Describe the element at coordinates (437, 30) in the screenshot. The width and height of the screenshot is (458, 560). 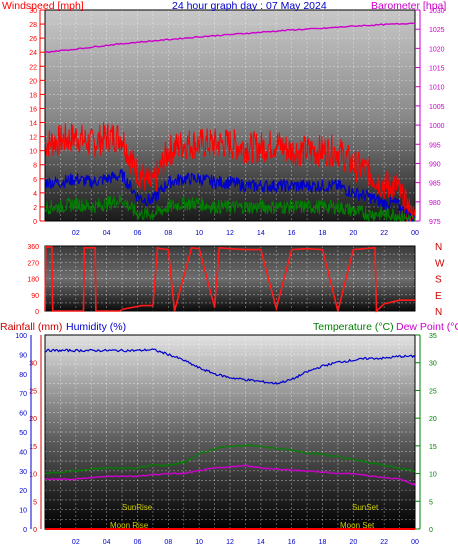
I see `baro-tick-1025: 1025` at that location.